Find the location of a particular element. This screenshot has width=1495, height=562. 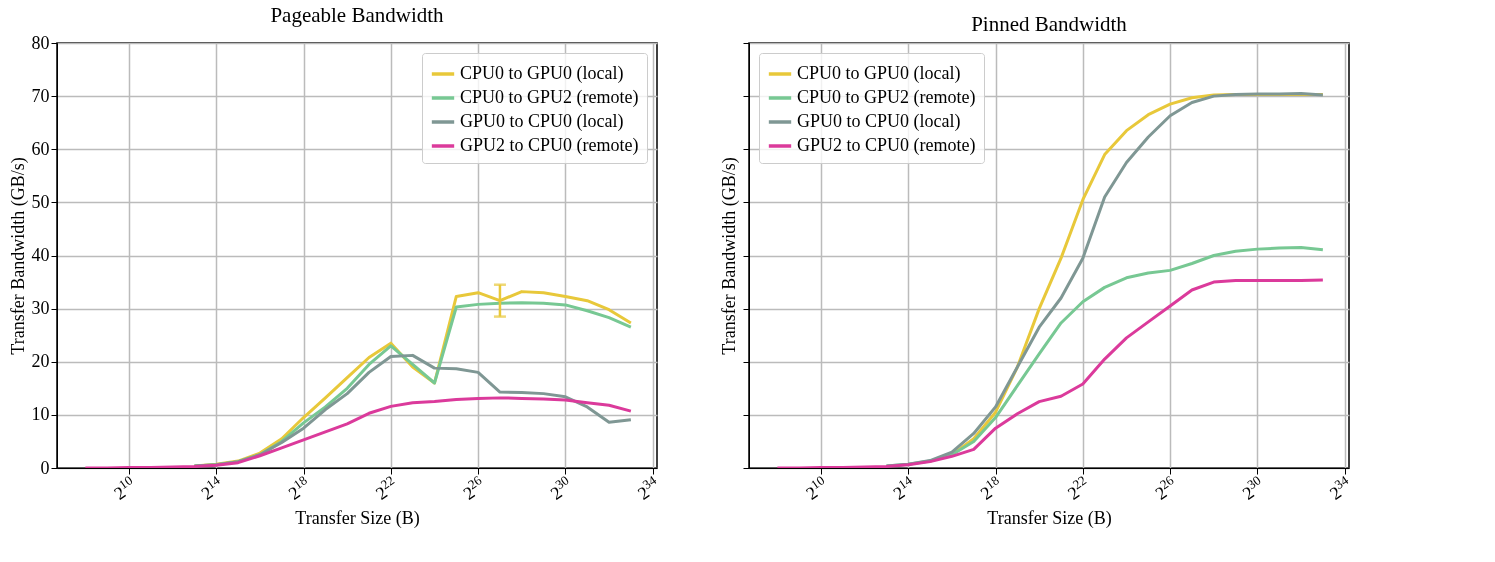

chart-title: Pageable Bandwidth is located at coordinates (357, 15).